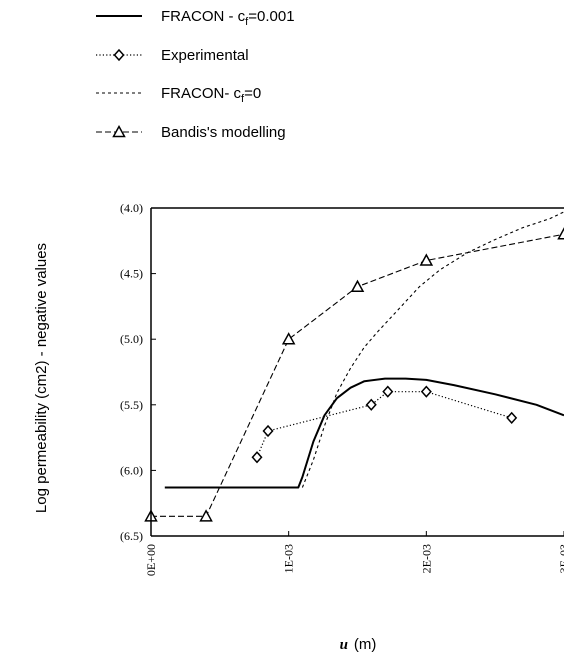  Describe the element at coordinates (131, 470) in the screenshot. I see `y-tick-label: (6.0)` at that location.